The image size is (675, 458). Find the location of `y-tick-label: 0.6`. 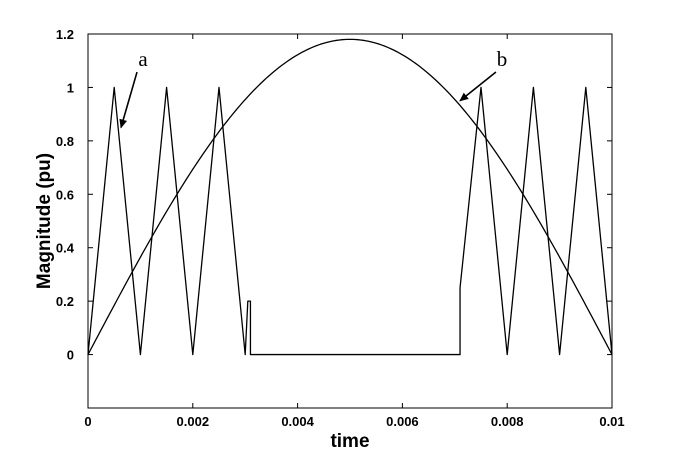

y-tick-label: 0.6 is located at coordinates (65, 194).